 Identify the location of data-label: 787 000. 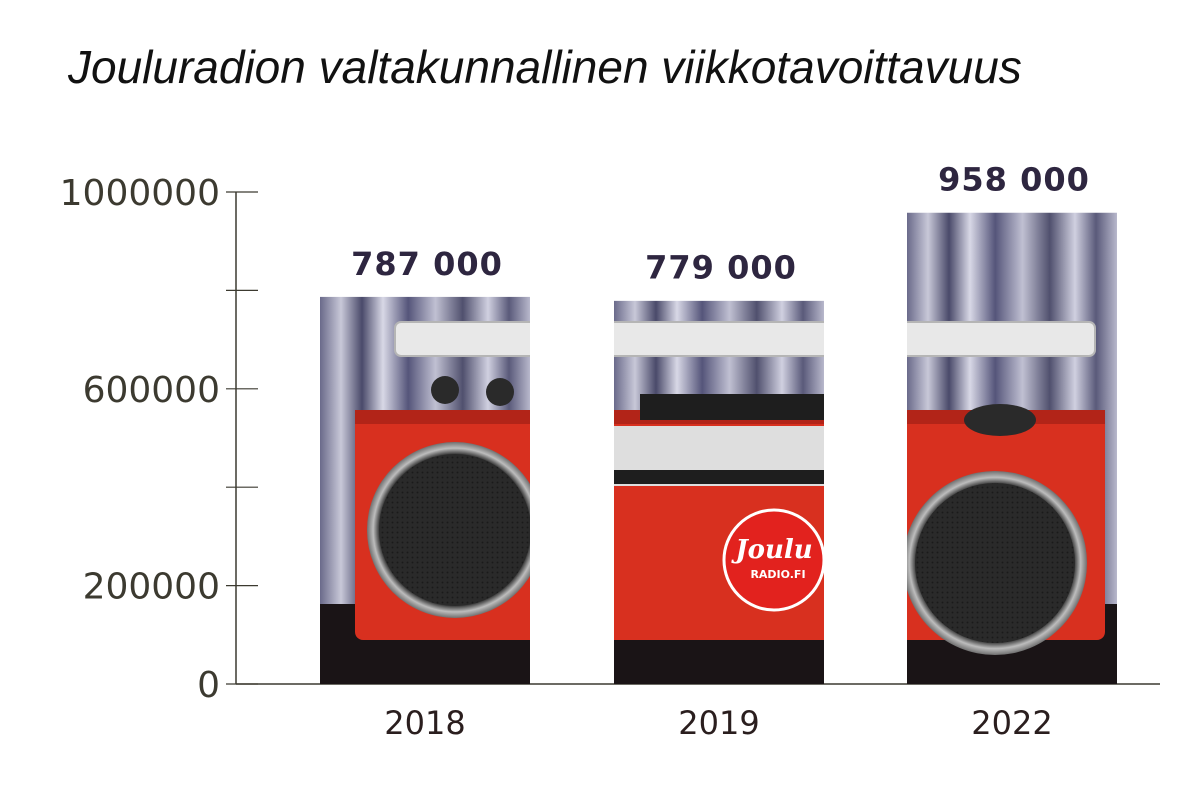
(427, 264).